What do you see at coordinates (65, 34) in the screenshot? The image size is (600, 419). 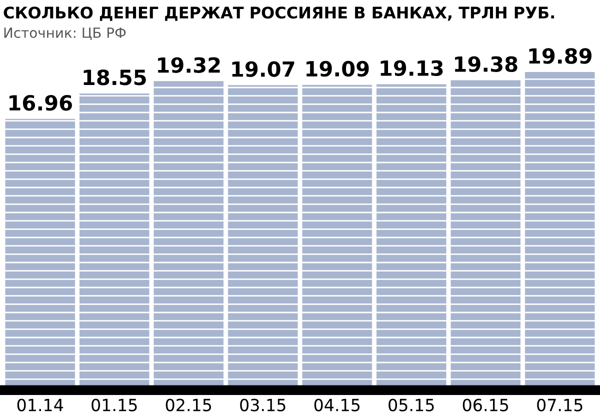 I see `text: Источник: ЦБ РФ` at bounding box center [65, 34].